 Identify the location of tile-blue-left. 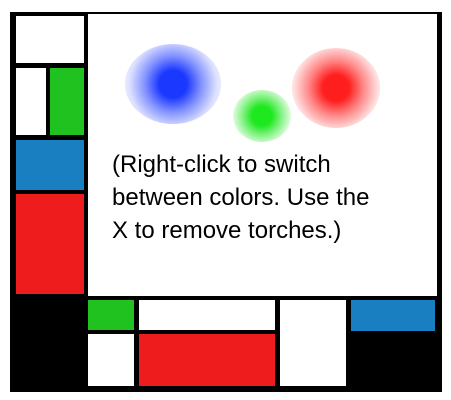
(50, 165).